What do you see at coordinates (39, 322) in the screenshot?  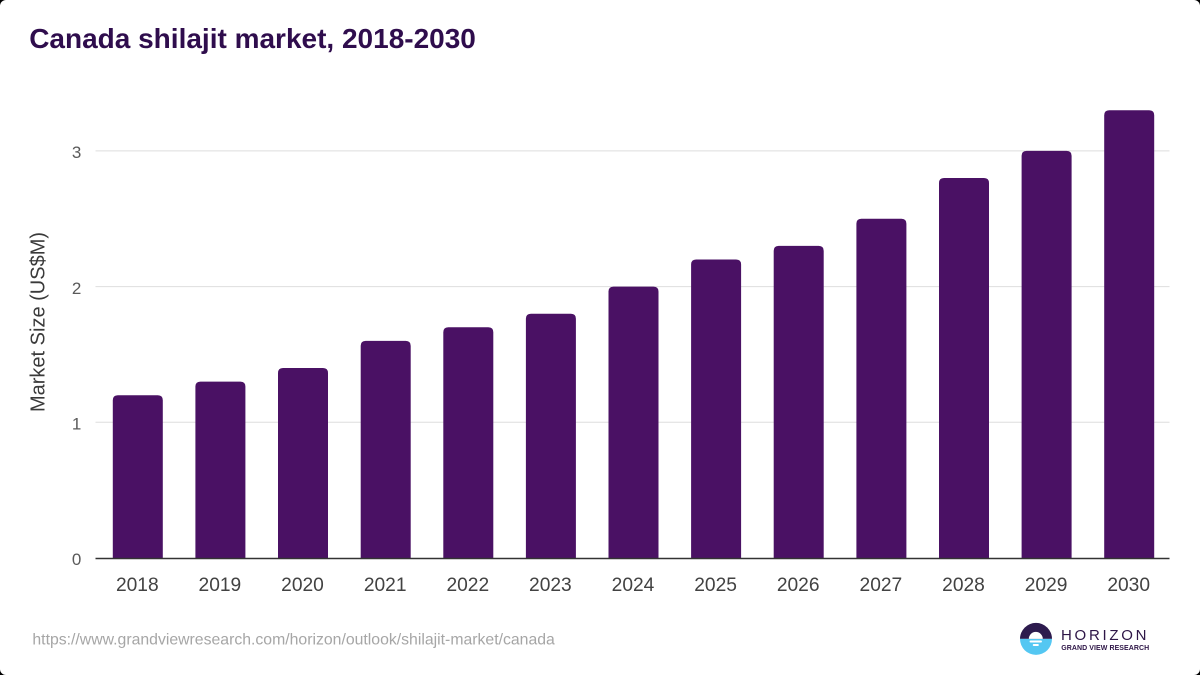 I see `svg-text: Market Size (US$M)` at bounding box center [39, 322].